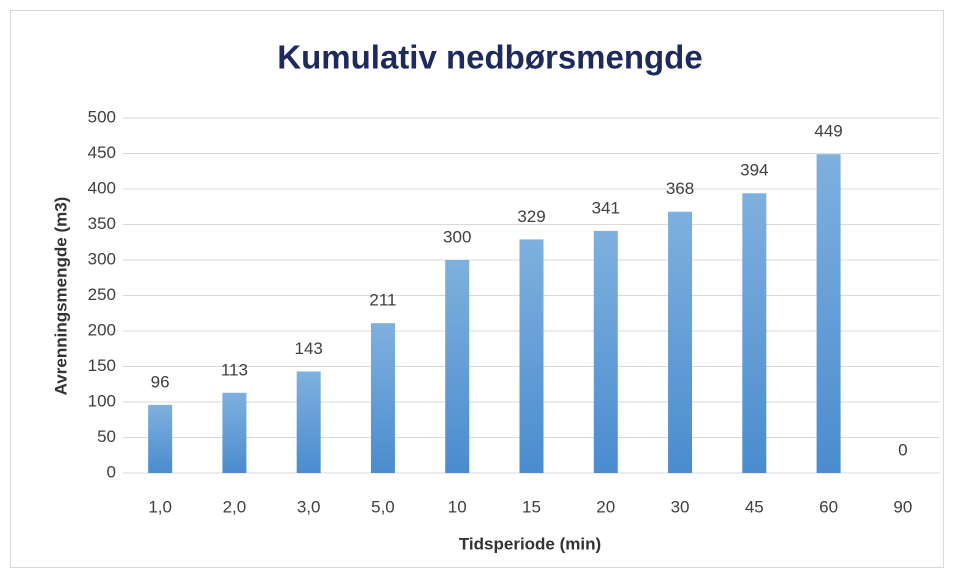  Describe the element at coordinates (234, 369) in the screenshot. I see `data-label: 113` at that location.